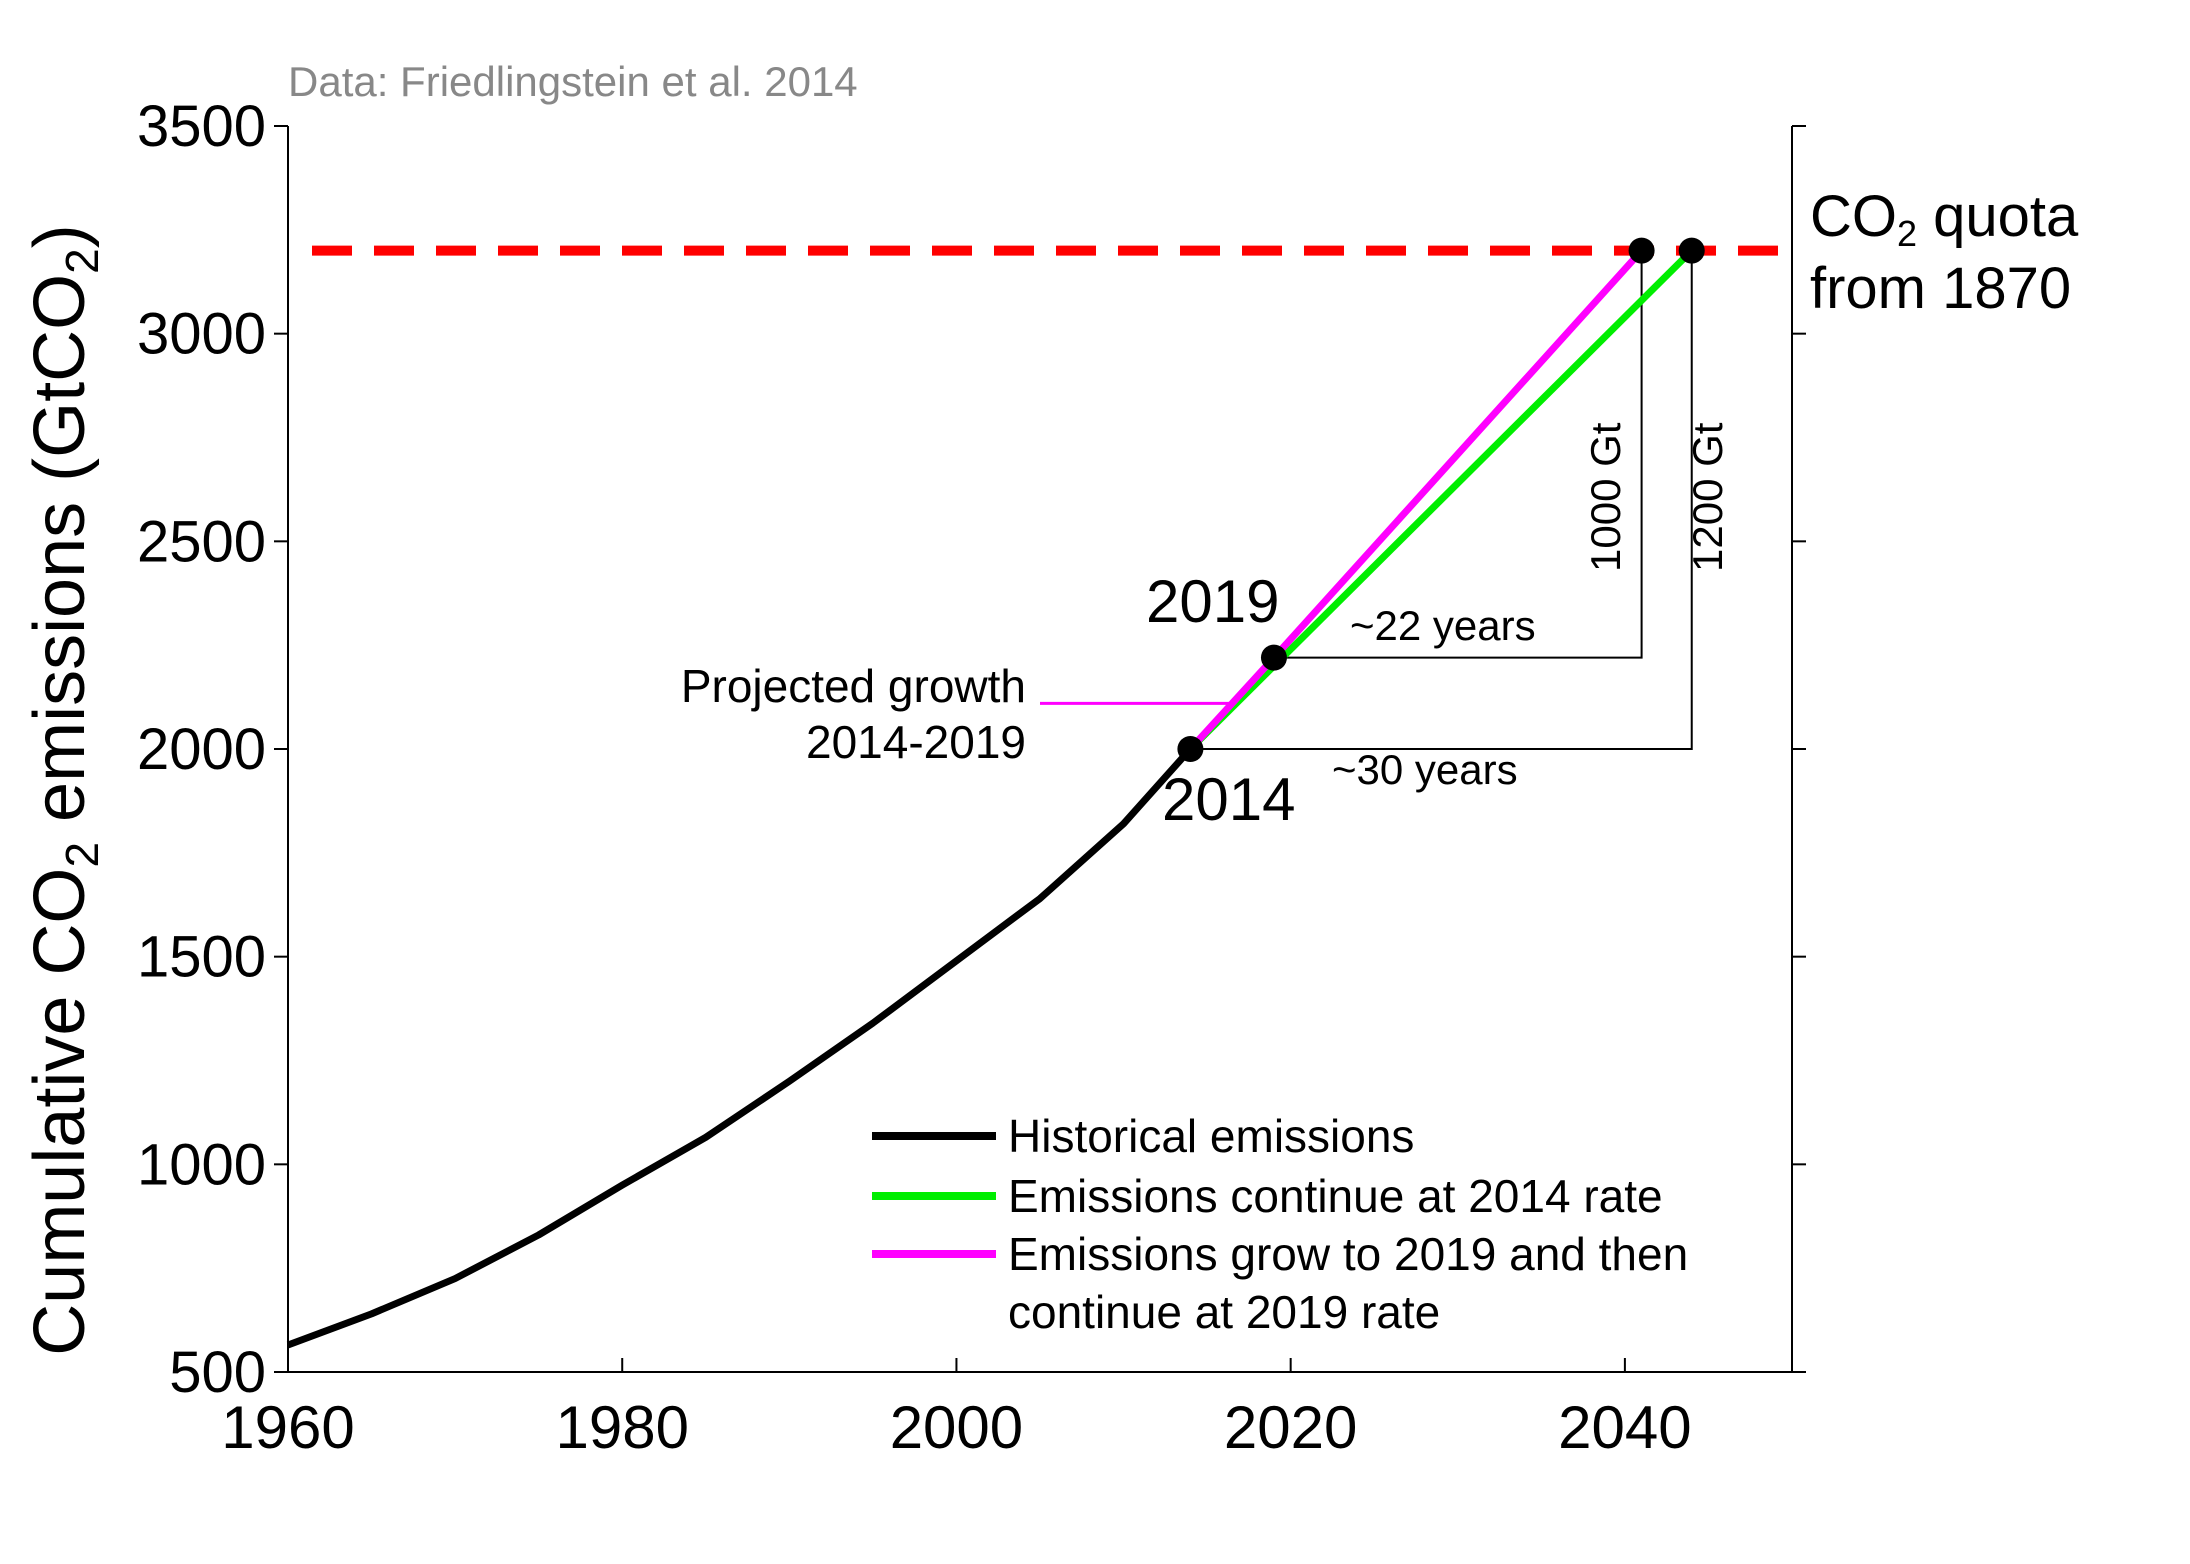 The image size is (2190, 1564). What do you see at coordinates (1211, 1136) in the screenshot?
I see `legend-label-historical: Historical emissions` at bounding box center [1211, 1136].